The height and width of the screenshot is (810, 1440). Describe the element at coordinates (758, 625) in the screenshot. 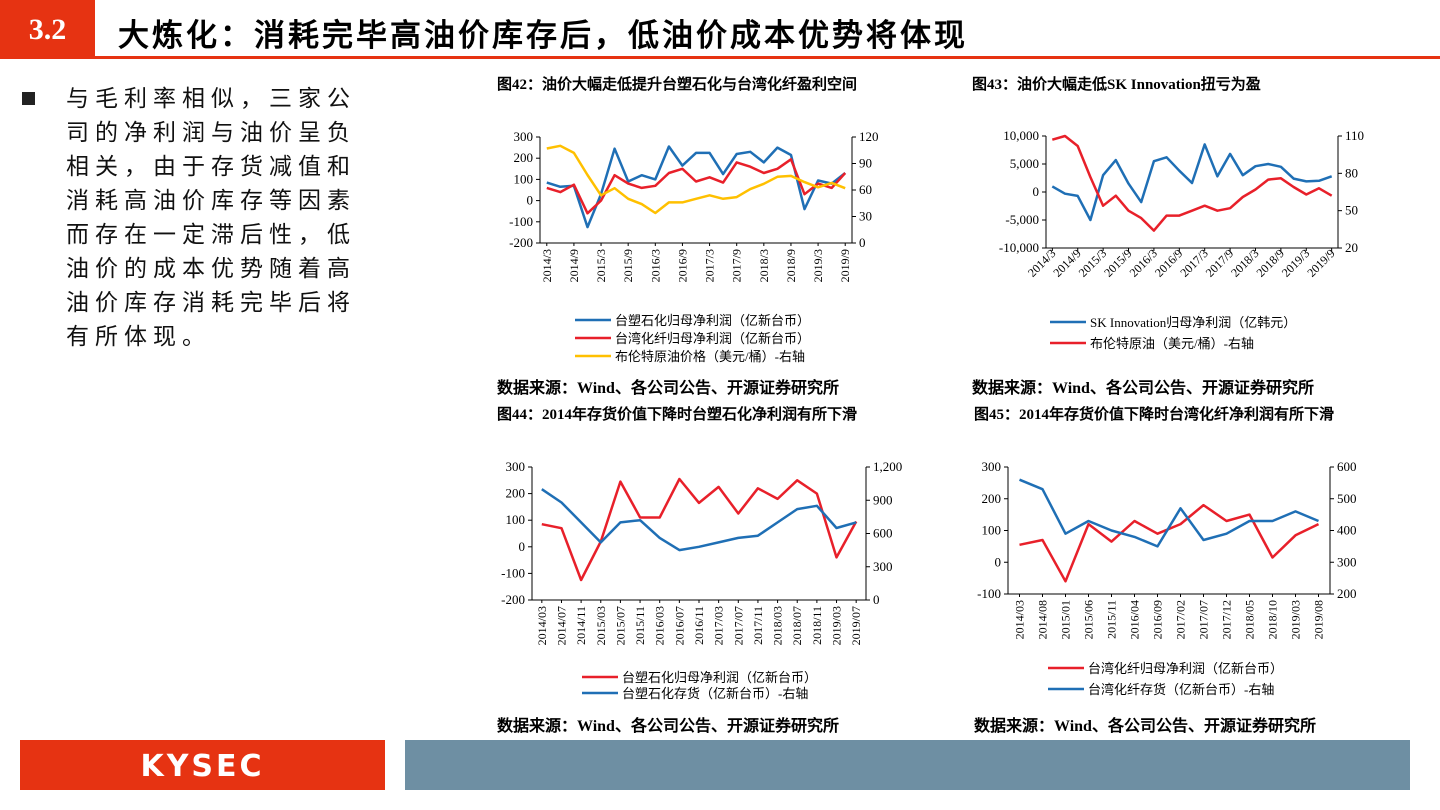

I see `x-tick-label: 2017/11` at that location.